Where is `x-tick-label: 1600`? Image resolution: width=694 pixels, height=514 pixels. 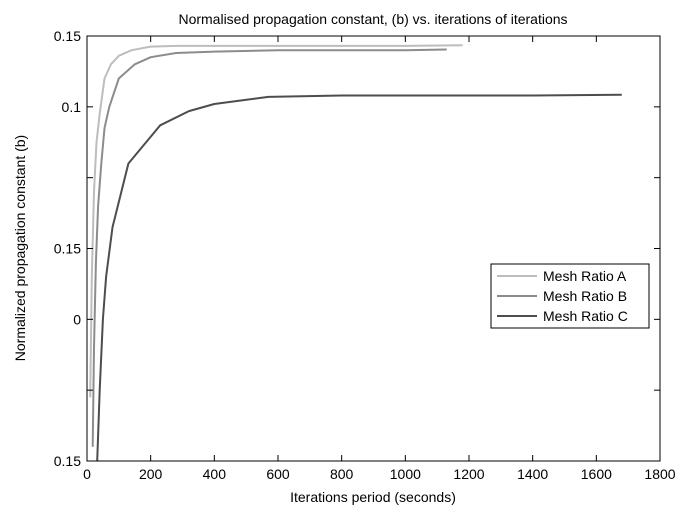
x-tick-label: 1600 is located at coordinates (596, 474).